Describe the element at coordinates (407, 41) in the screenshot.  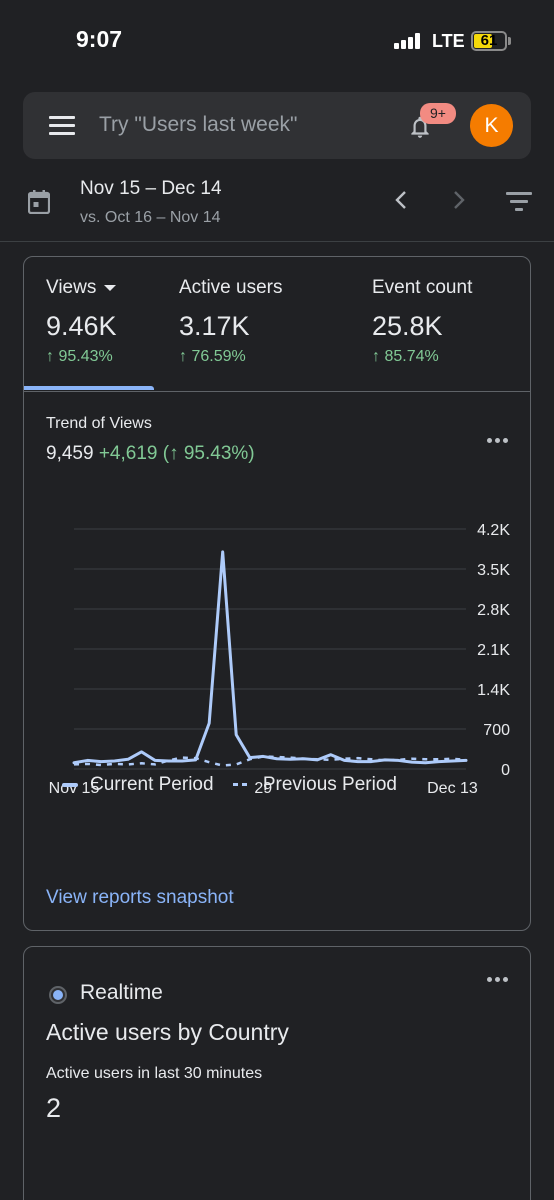
I see `signal-strength-icon` at that location.